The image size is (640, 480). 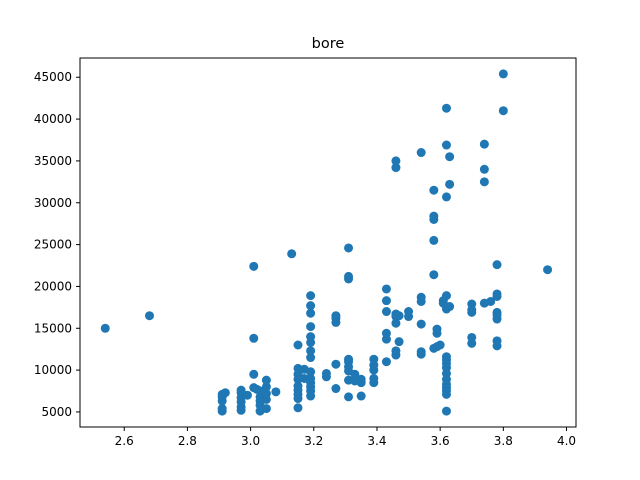 What do you see at coordinates (313, 441) in the screenshot?
I see `x-tick-label: 3.2` at bounding box center [313, 441].